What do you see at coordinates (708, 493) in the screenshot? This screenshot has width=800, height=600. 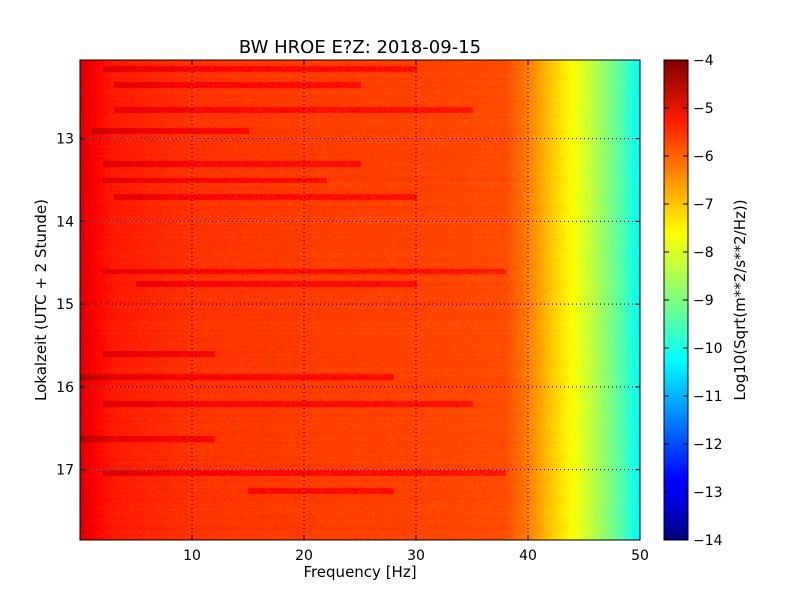 I see `colorbar-tick-label: −13` at bounding box center [708, 493].